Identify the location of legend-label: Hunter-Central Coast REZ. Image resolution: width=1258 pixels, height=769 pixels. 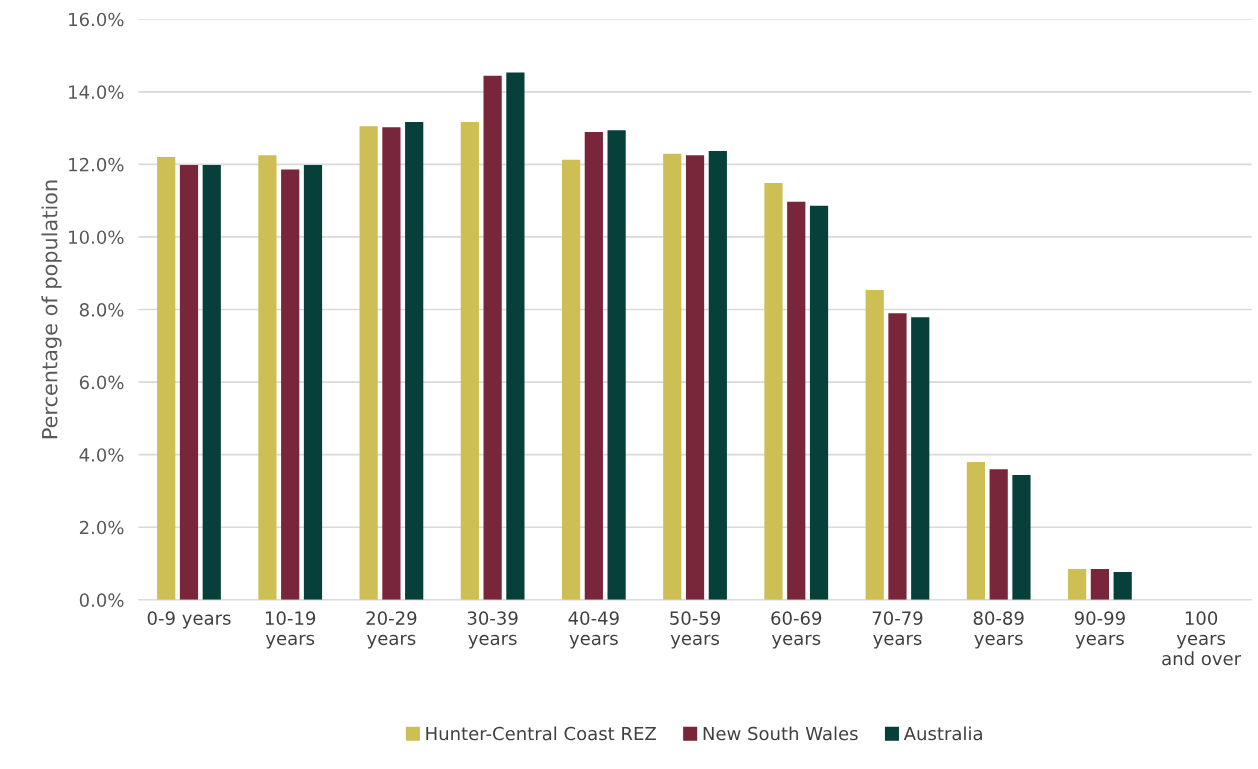
(541, 733).